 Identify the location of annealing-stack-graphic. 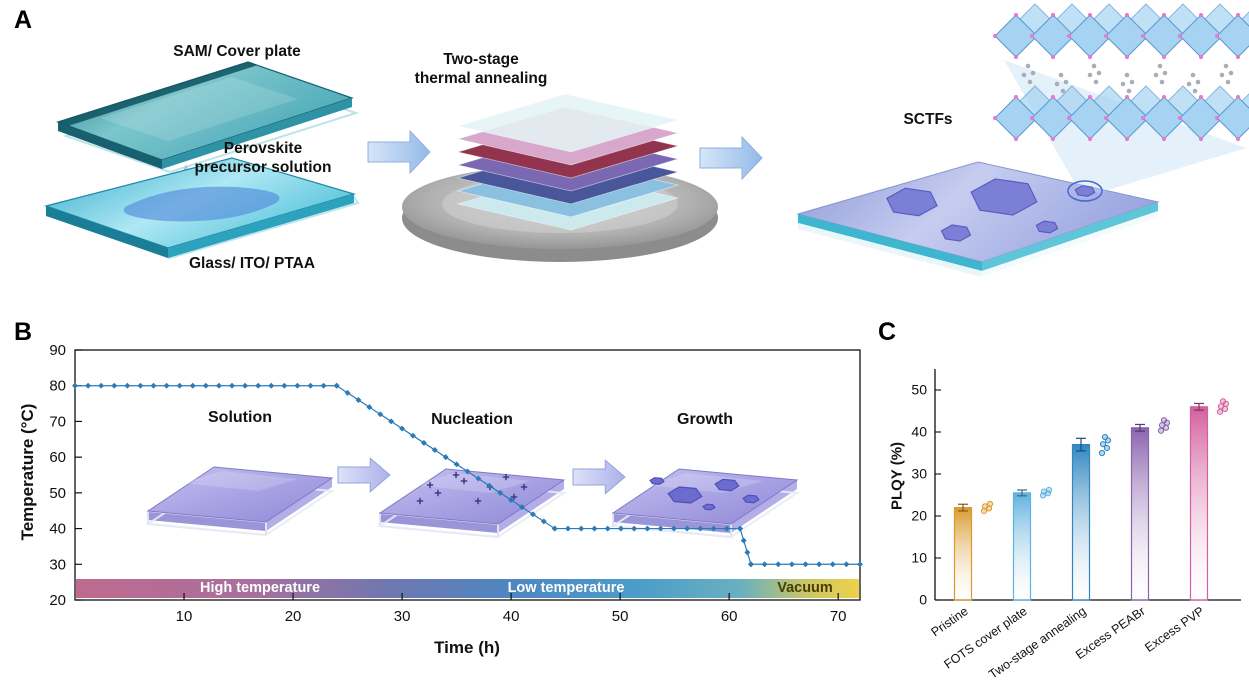
(568, 162).